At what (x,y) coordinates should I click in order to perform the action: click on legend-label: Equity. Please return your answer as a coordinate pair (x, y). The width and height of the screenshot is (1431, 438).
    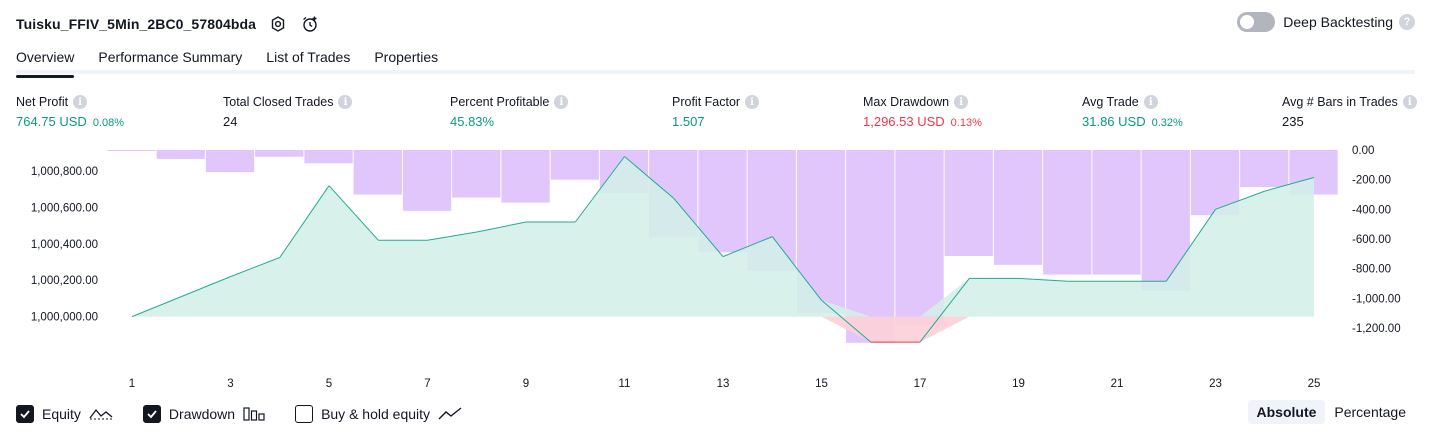
    Looking at the image, I should click on (61, 414).